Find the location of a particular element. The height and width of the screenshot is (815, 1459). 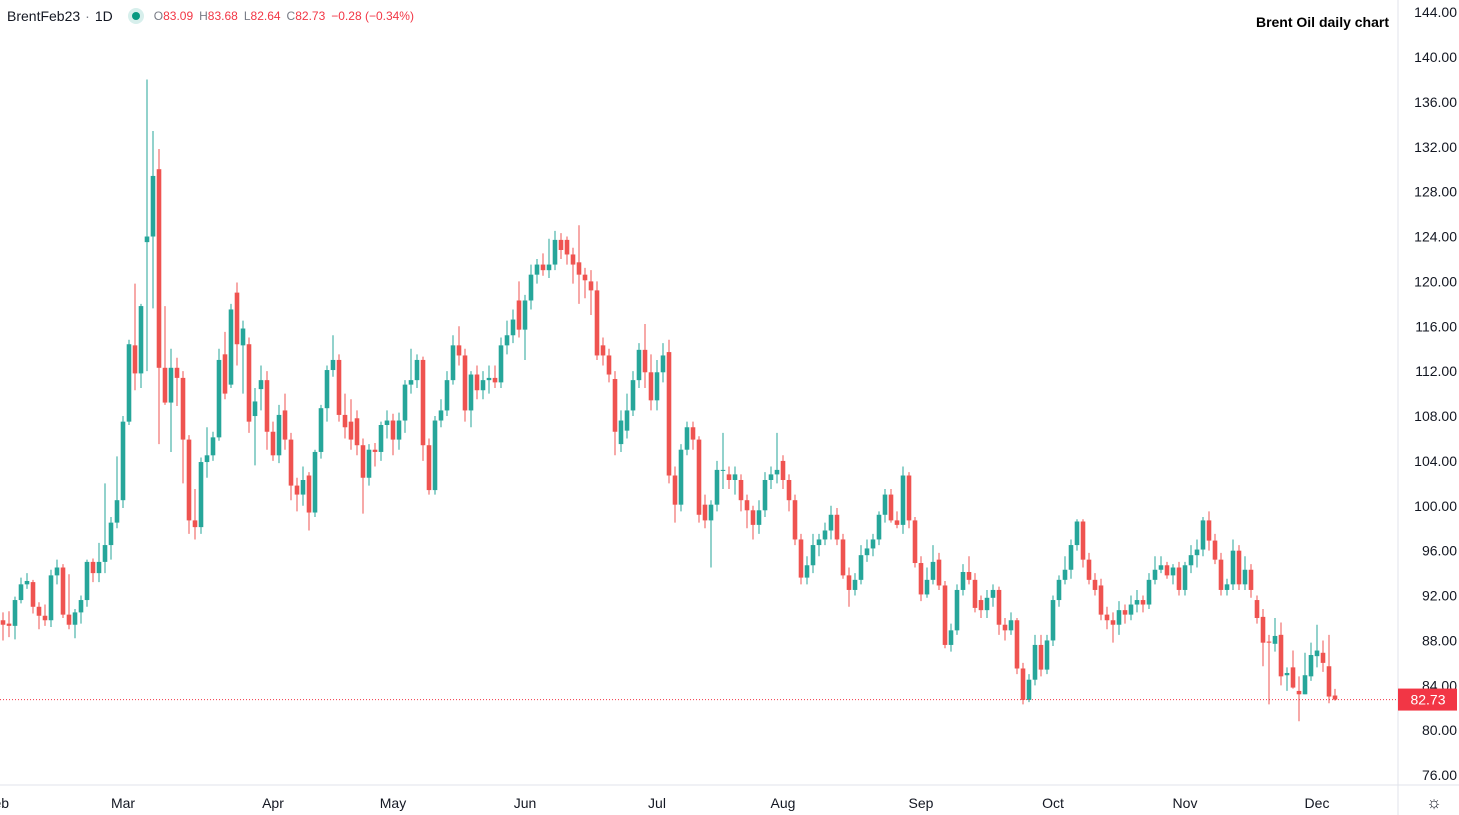

time-tick-label: Dec is located at coordinates (1317, 803).